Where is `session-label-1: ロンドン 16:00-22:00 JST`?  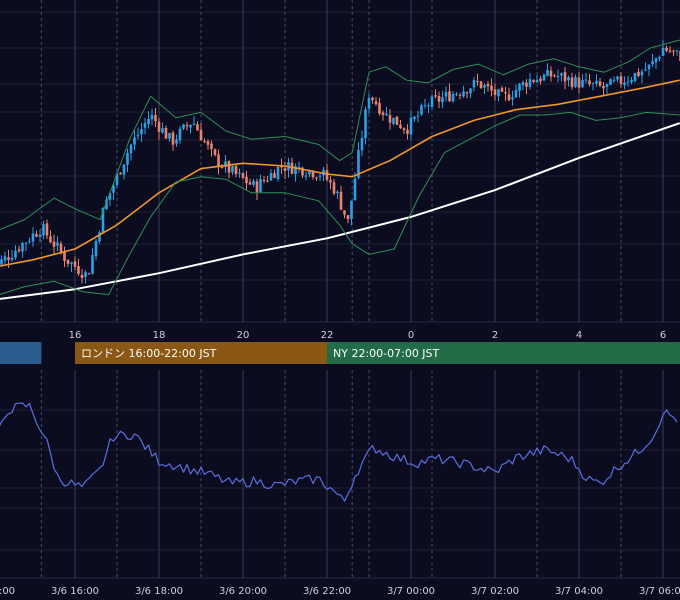 session-label-1: ロンドン 16:00-22:00 JST is located at coordinates (149, 353).